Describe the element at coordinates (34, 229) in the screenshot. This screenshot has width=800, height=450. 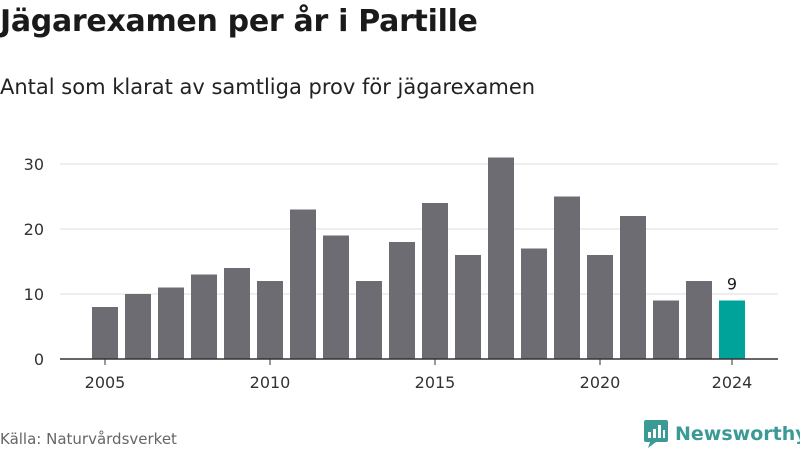
I see `y-tick-label: 20` at that location.